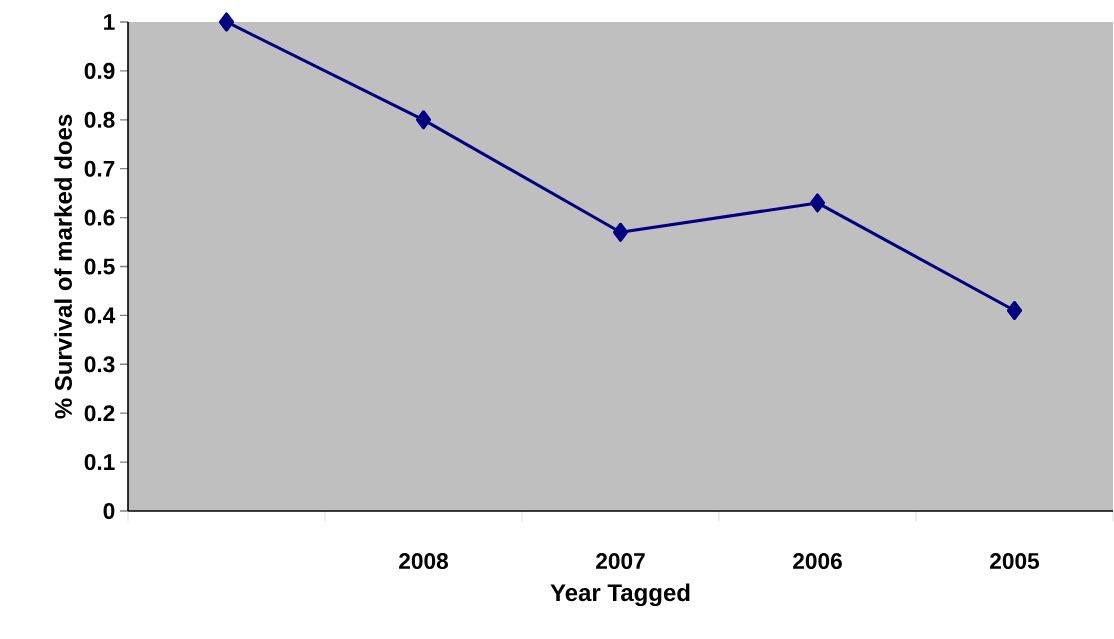  What do you see at coordinates (109, 22) in the screenshot?
I see `y-tick-label: 1` at bounding box center [109, 22].